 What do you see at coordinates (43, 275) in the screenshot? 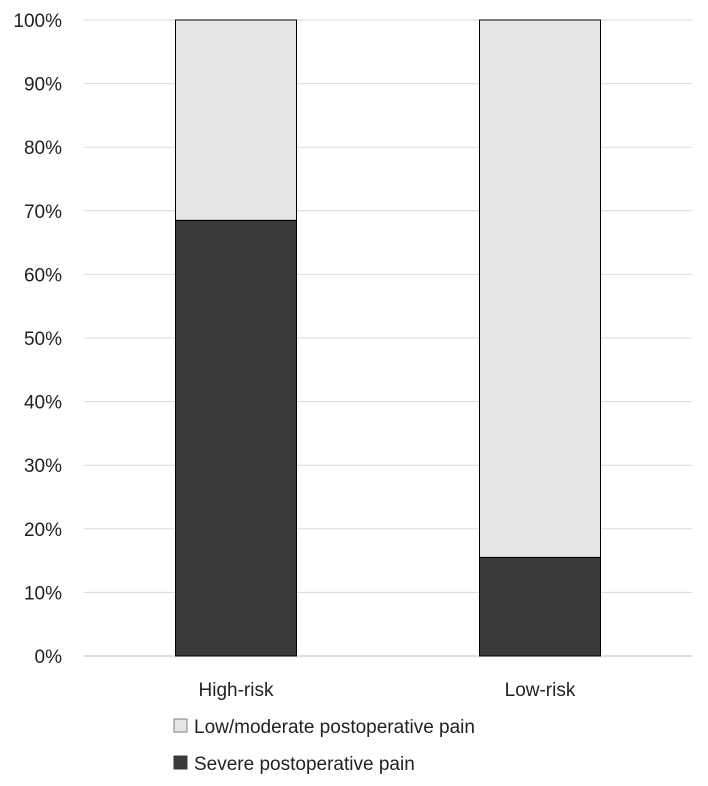
I see `y-tick-label-60: 60%` at bounding box center [43, 275].